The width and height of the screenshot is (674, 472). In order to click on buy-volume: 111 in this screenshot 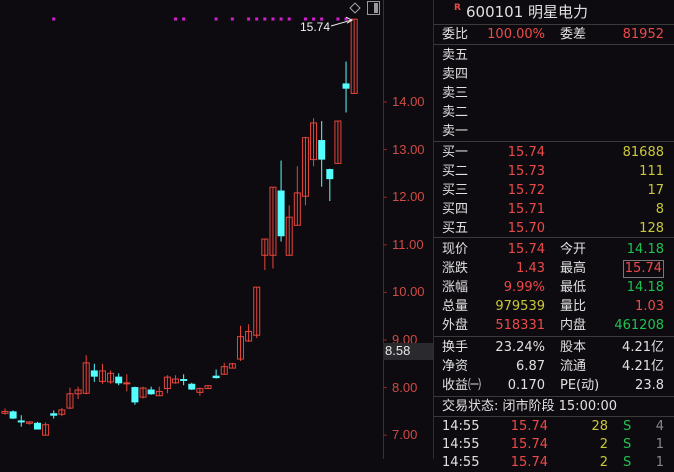, I will do `click(651, 171)`.